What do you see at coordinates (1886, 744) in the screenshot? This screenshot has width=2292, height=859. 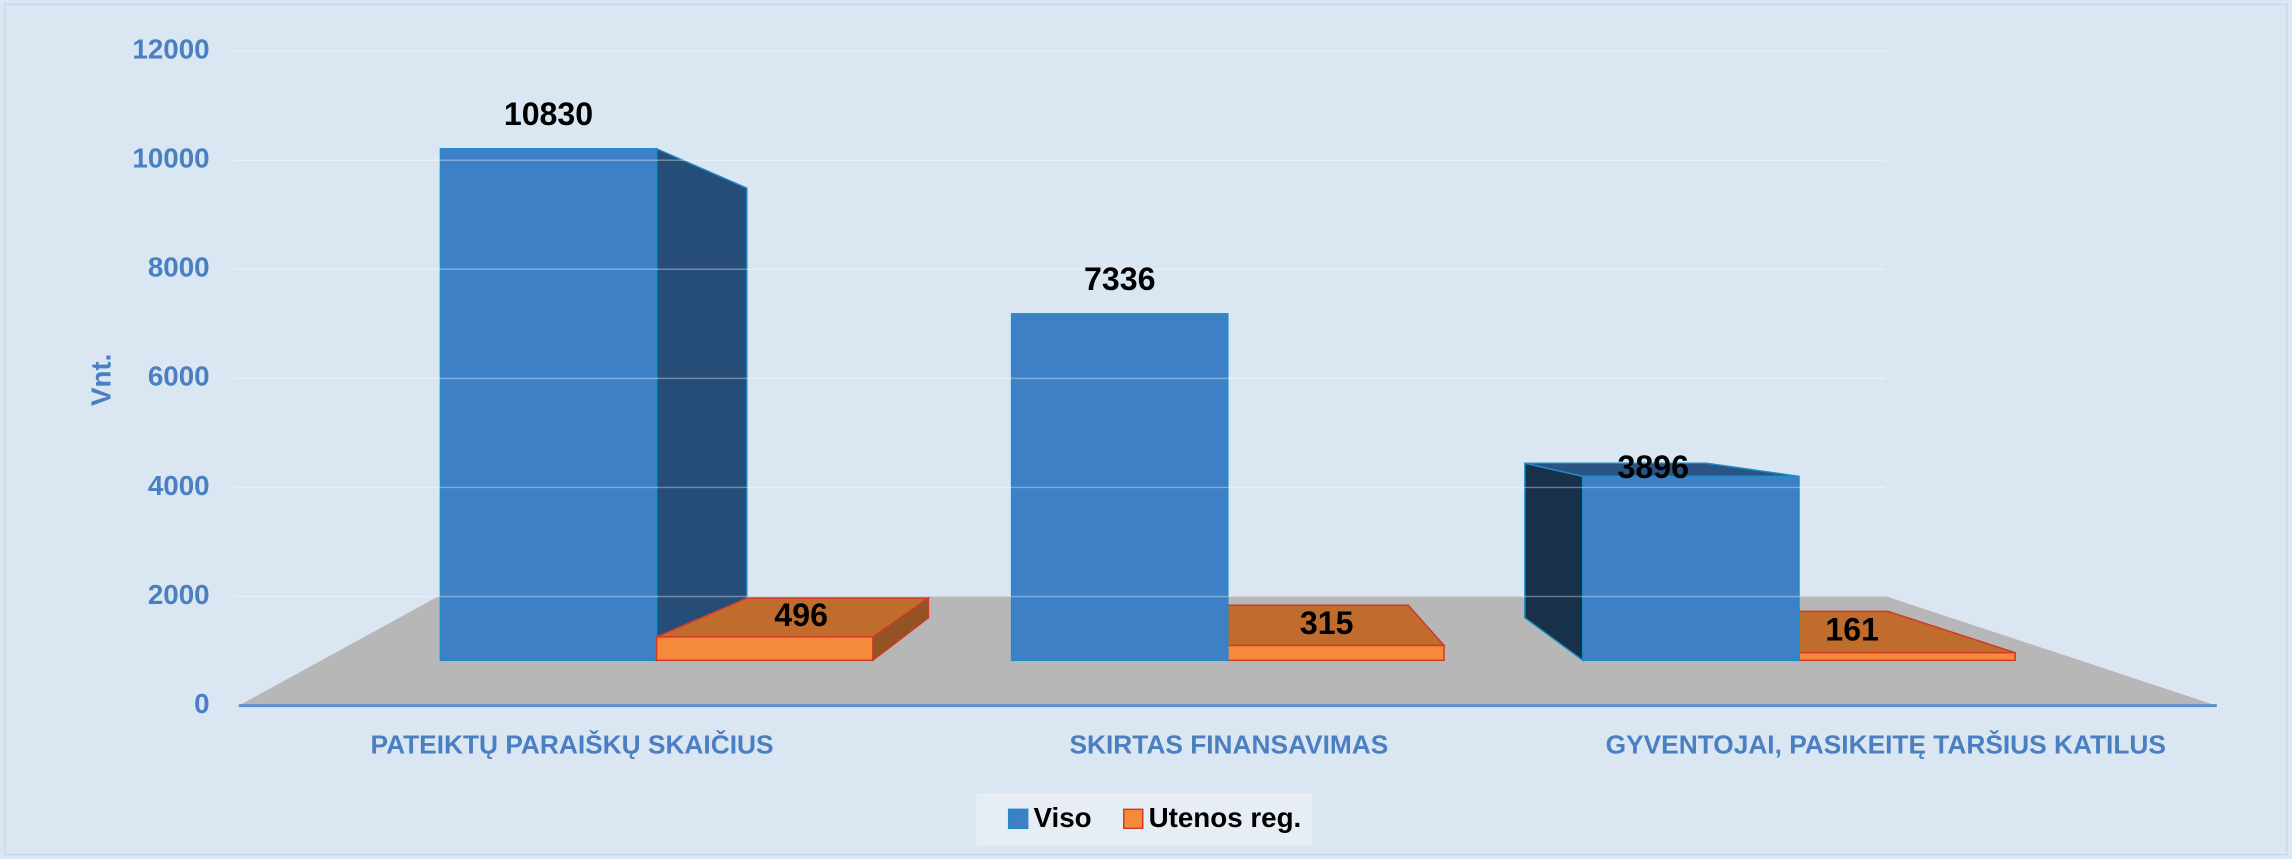 I see `x-tick-label: GYVENTOJAI, PASIKEITĘ TARŠIUS KATILUS` at bounding box center [1886, 744].